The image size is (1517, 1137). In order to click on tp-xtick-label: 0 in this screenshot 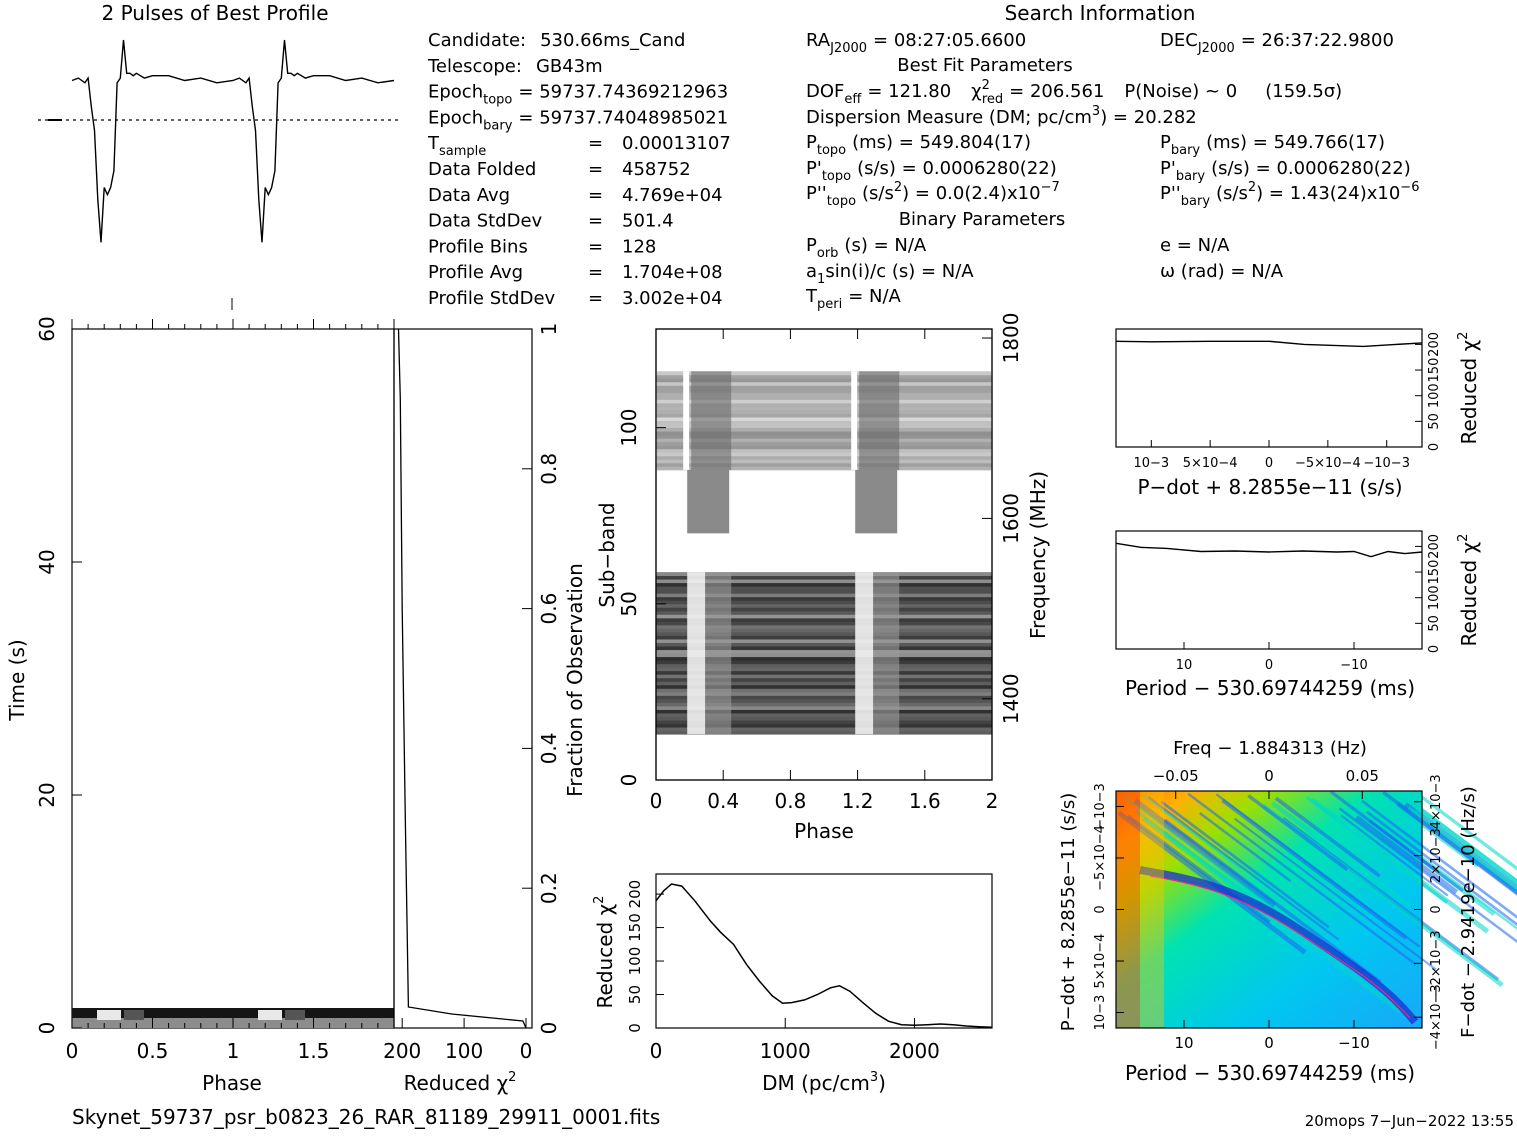, I will do `click(72, 1051)`.